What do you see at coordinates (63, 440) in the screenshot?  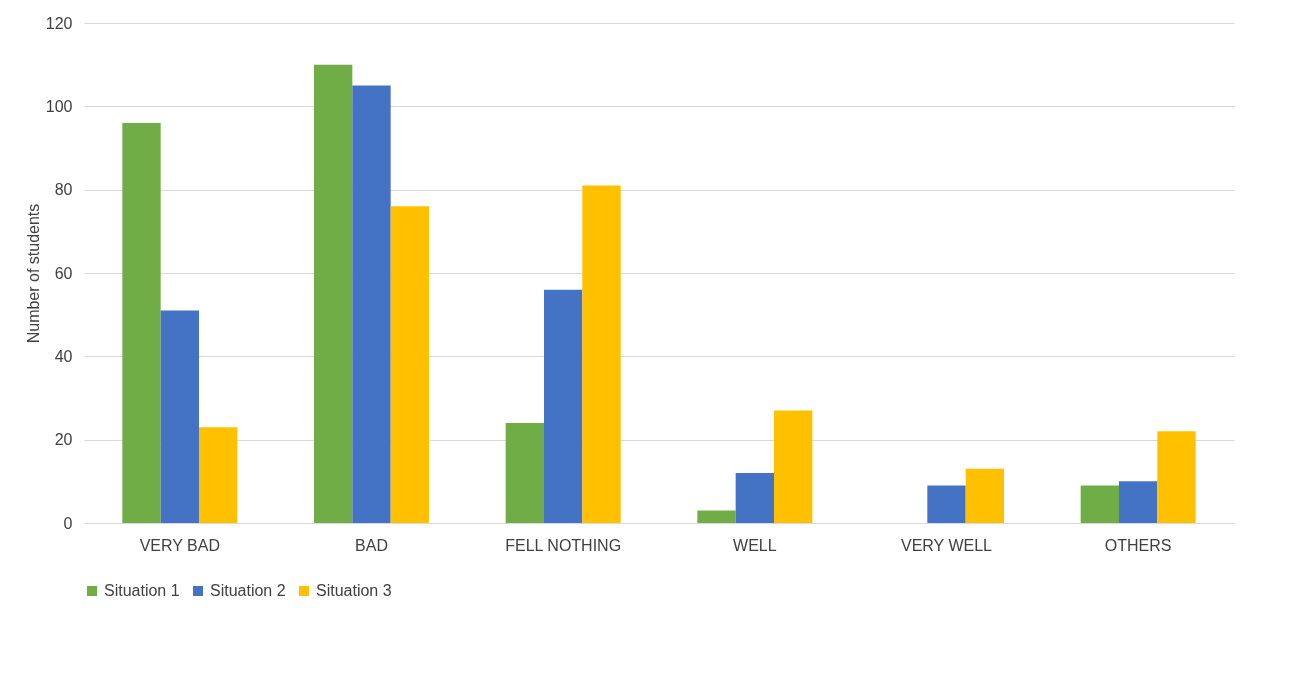 I see `y-tick-label: 20` at bounding box center [63, 440].